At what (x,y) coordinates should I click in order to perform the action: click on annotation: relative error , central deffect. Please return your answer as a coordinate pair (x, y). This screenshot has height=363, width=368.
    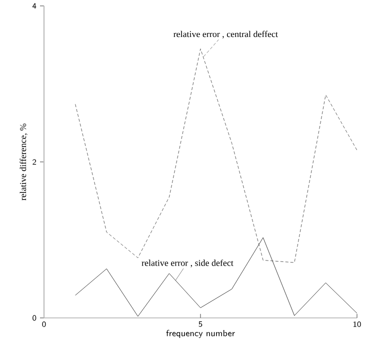
    Looking at the image, I should click on (225, 34).